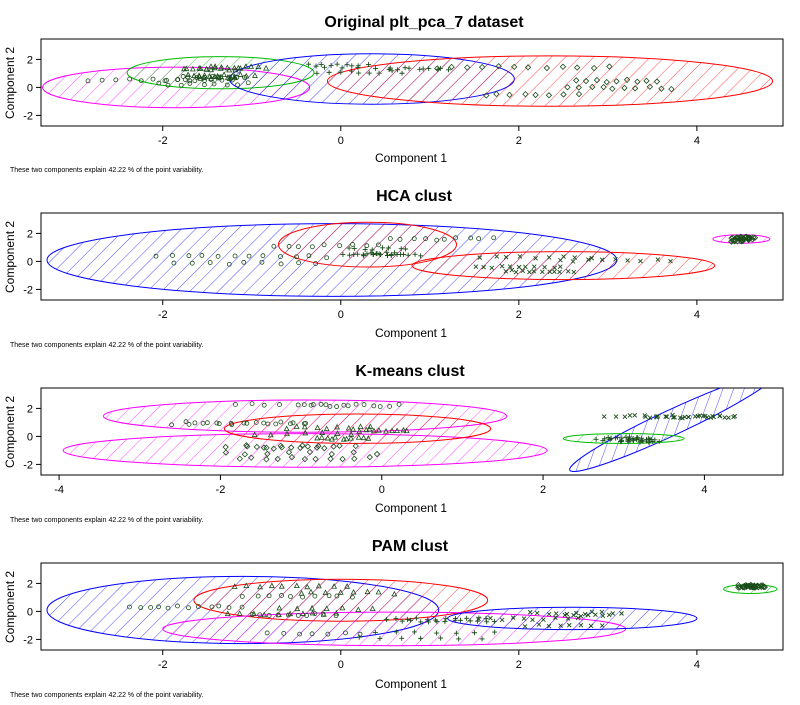 The height and width of the screenshot is (705, 800). What do you see at coordinates (341, 665) in the screenshot?
I see `x-tick-label: 0` at bounding box center [341, 665].